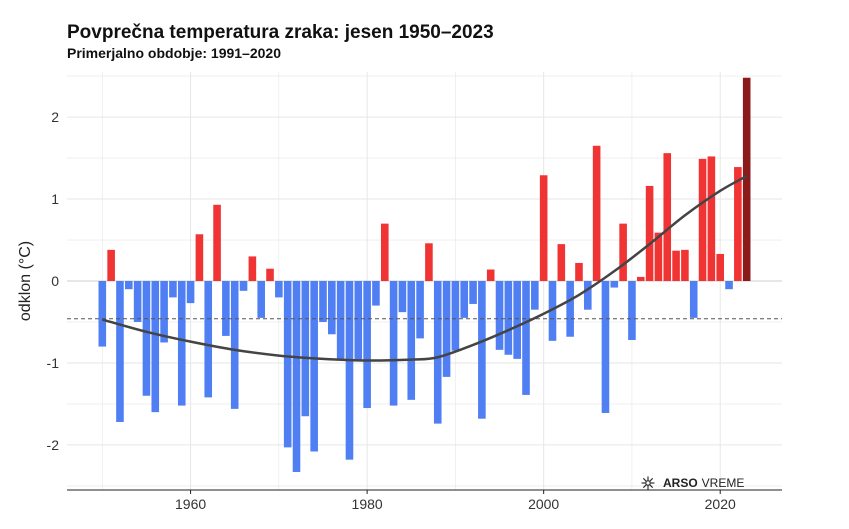 The width and height of the screenshot is (849, 529). I want to click on bar-2023, so click(746, 179).